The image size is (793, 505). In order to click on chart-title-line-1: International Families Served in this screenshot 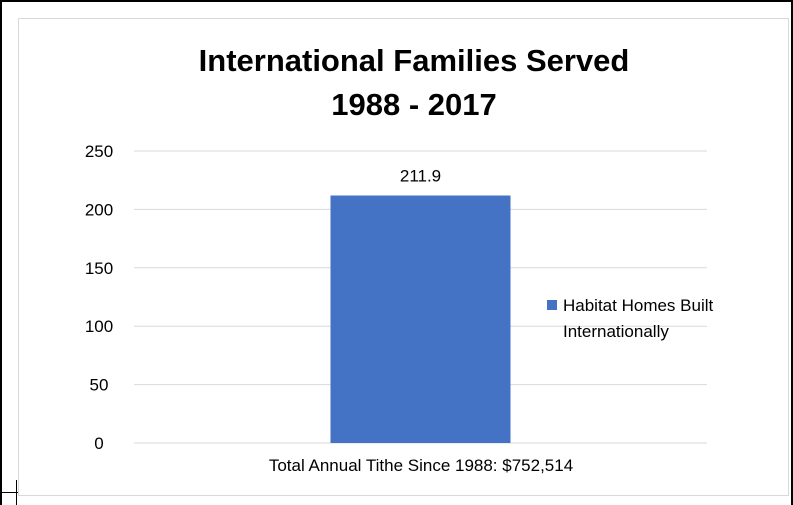, I will do `click(414, 60)`.